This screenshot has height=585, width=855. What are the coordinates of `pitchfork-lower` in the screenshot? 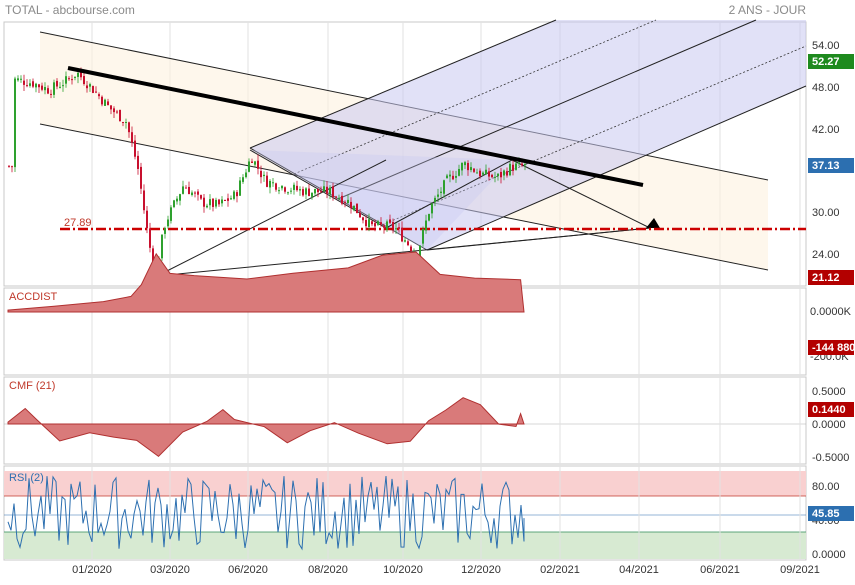 It's located at (616, 168).